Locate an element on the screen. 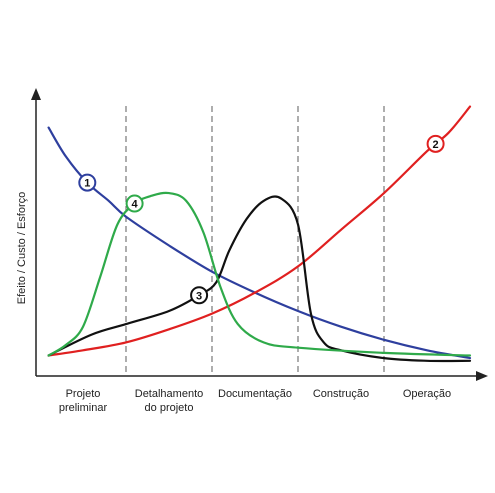 Image resolution: width=495 pixels, height=493 pixels. curve-marker-label-2: 2 is located at coordinates (436, 145).